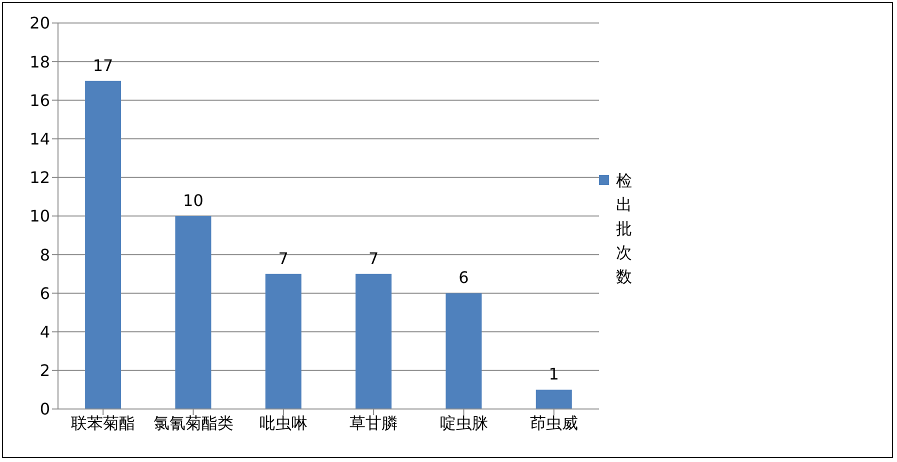 Image resolution: width=897 pixels, height=462 pixels. What do you see at coordinates (193, 200) in the screenshot?
I see `data-label: 10` at bounding box center [193, 200].